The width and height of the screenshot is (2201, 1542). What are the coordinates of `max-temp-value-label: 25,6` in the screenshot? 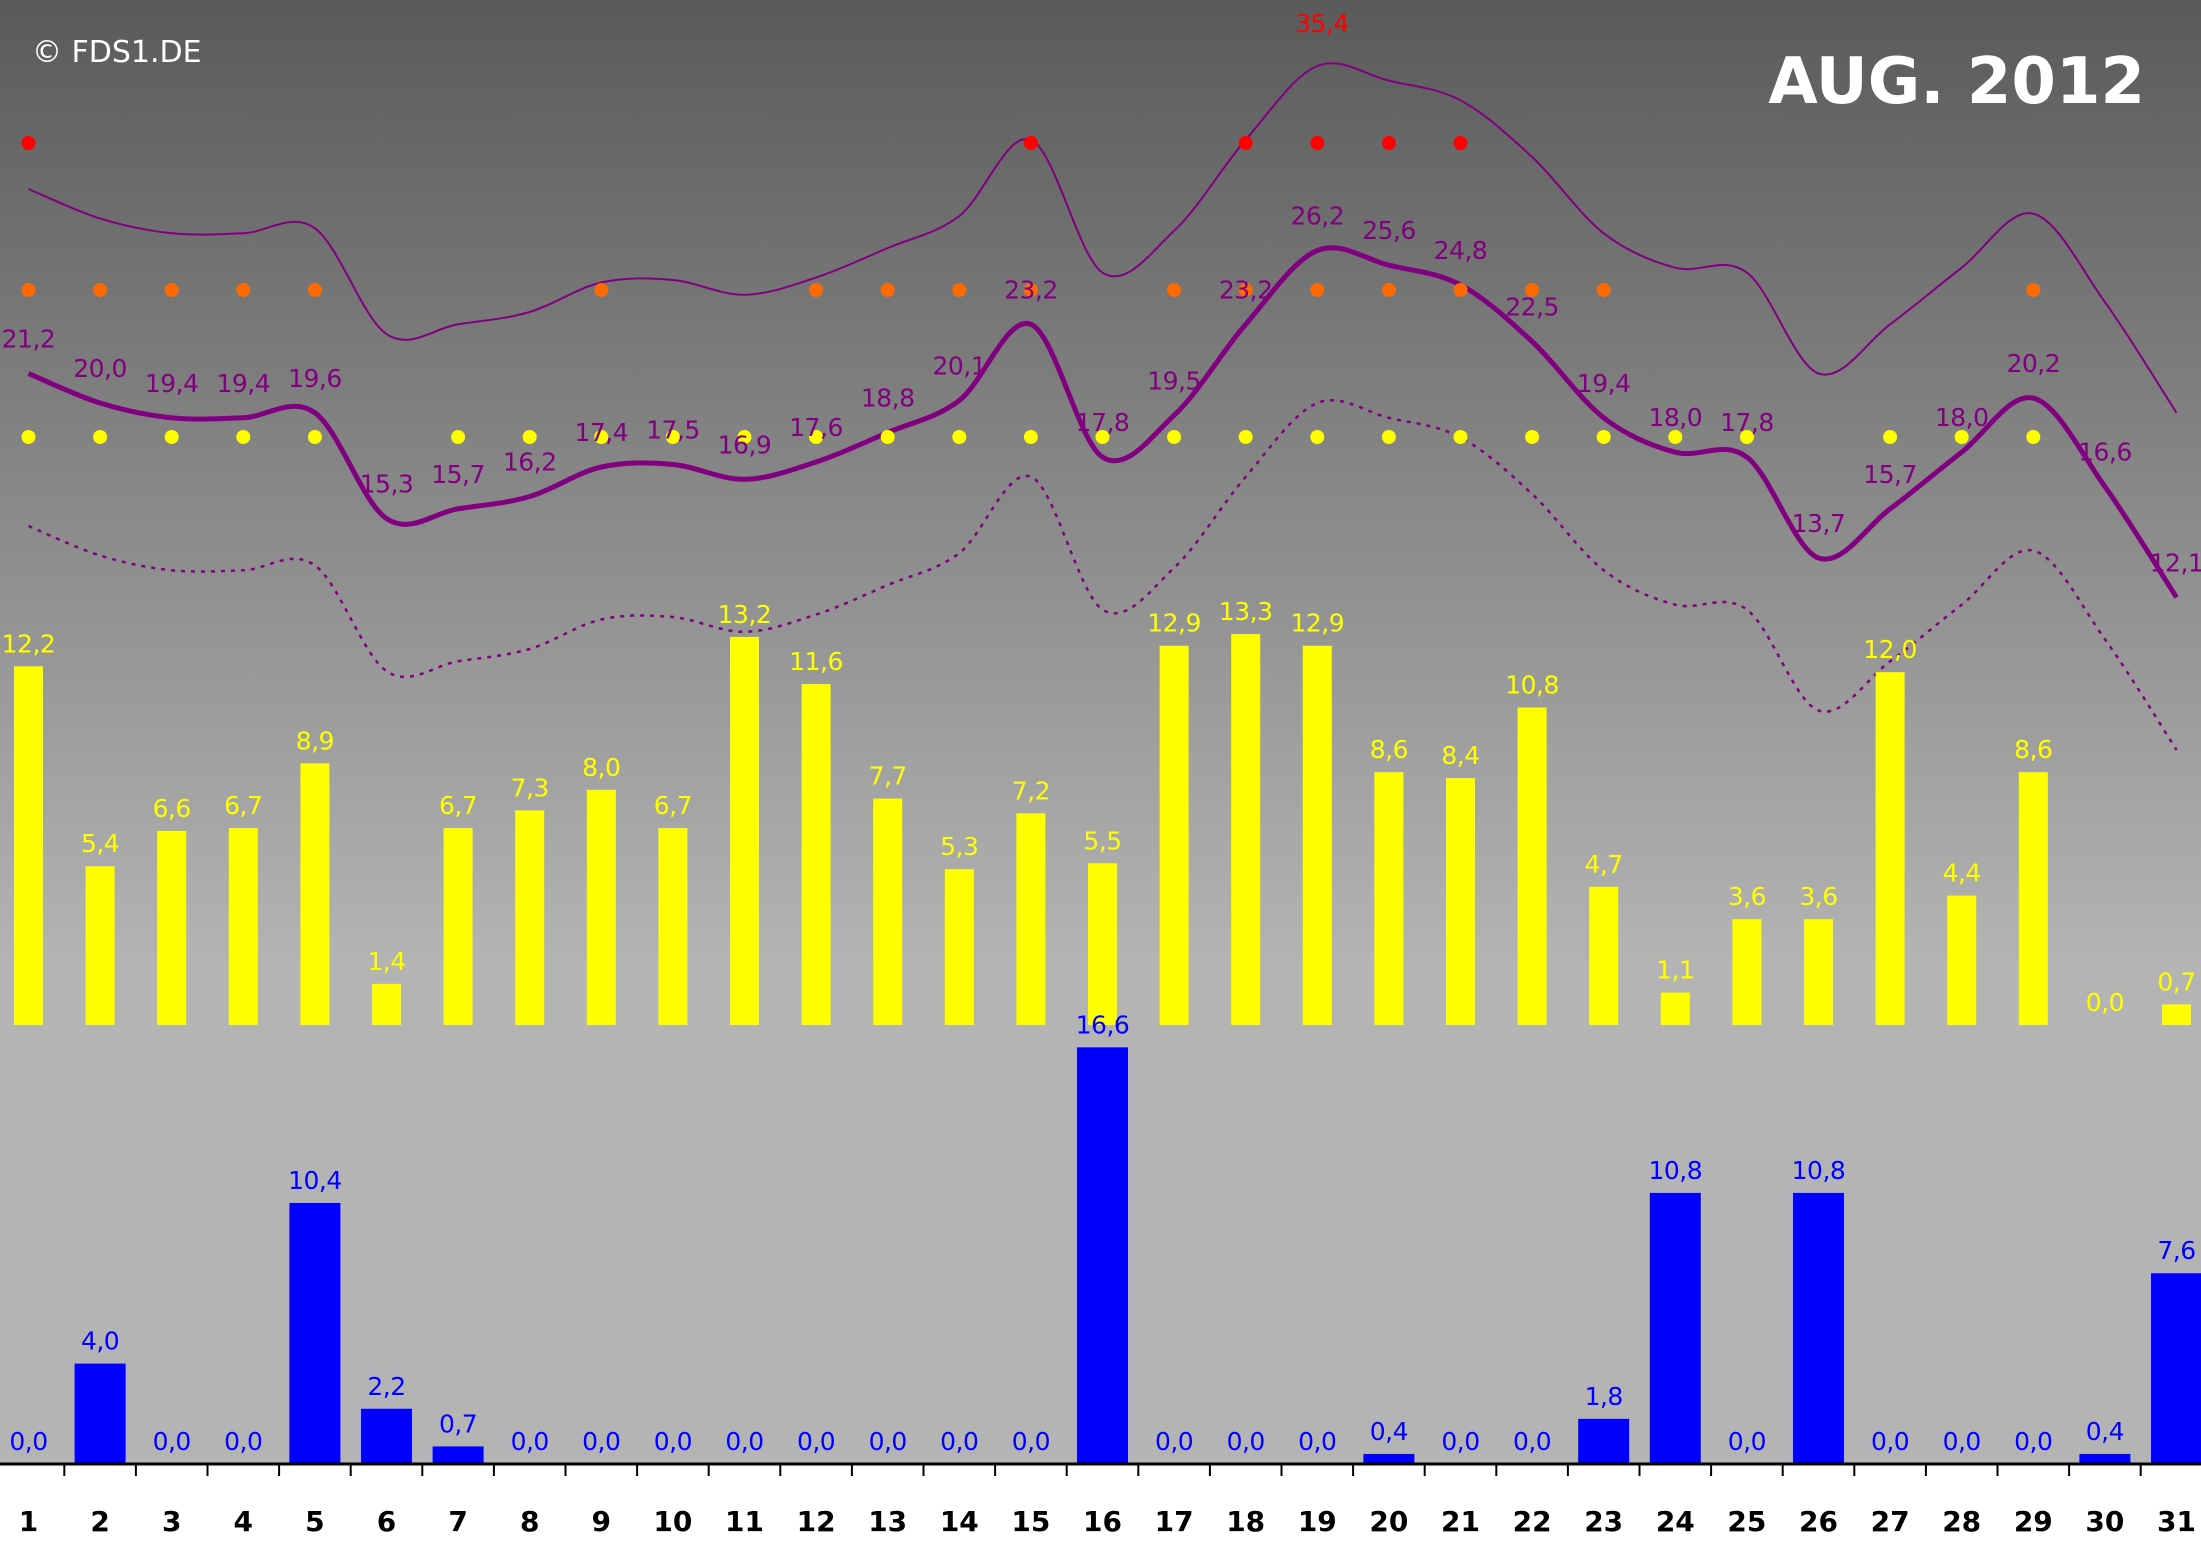 It's located at (1389, 230).